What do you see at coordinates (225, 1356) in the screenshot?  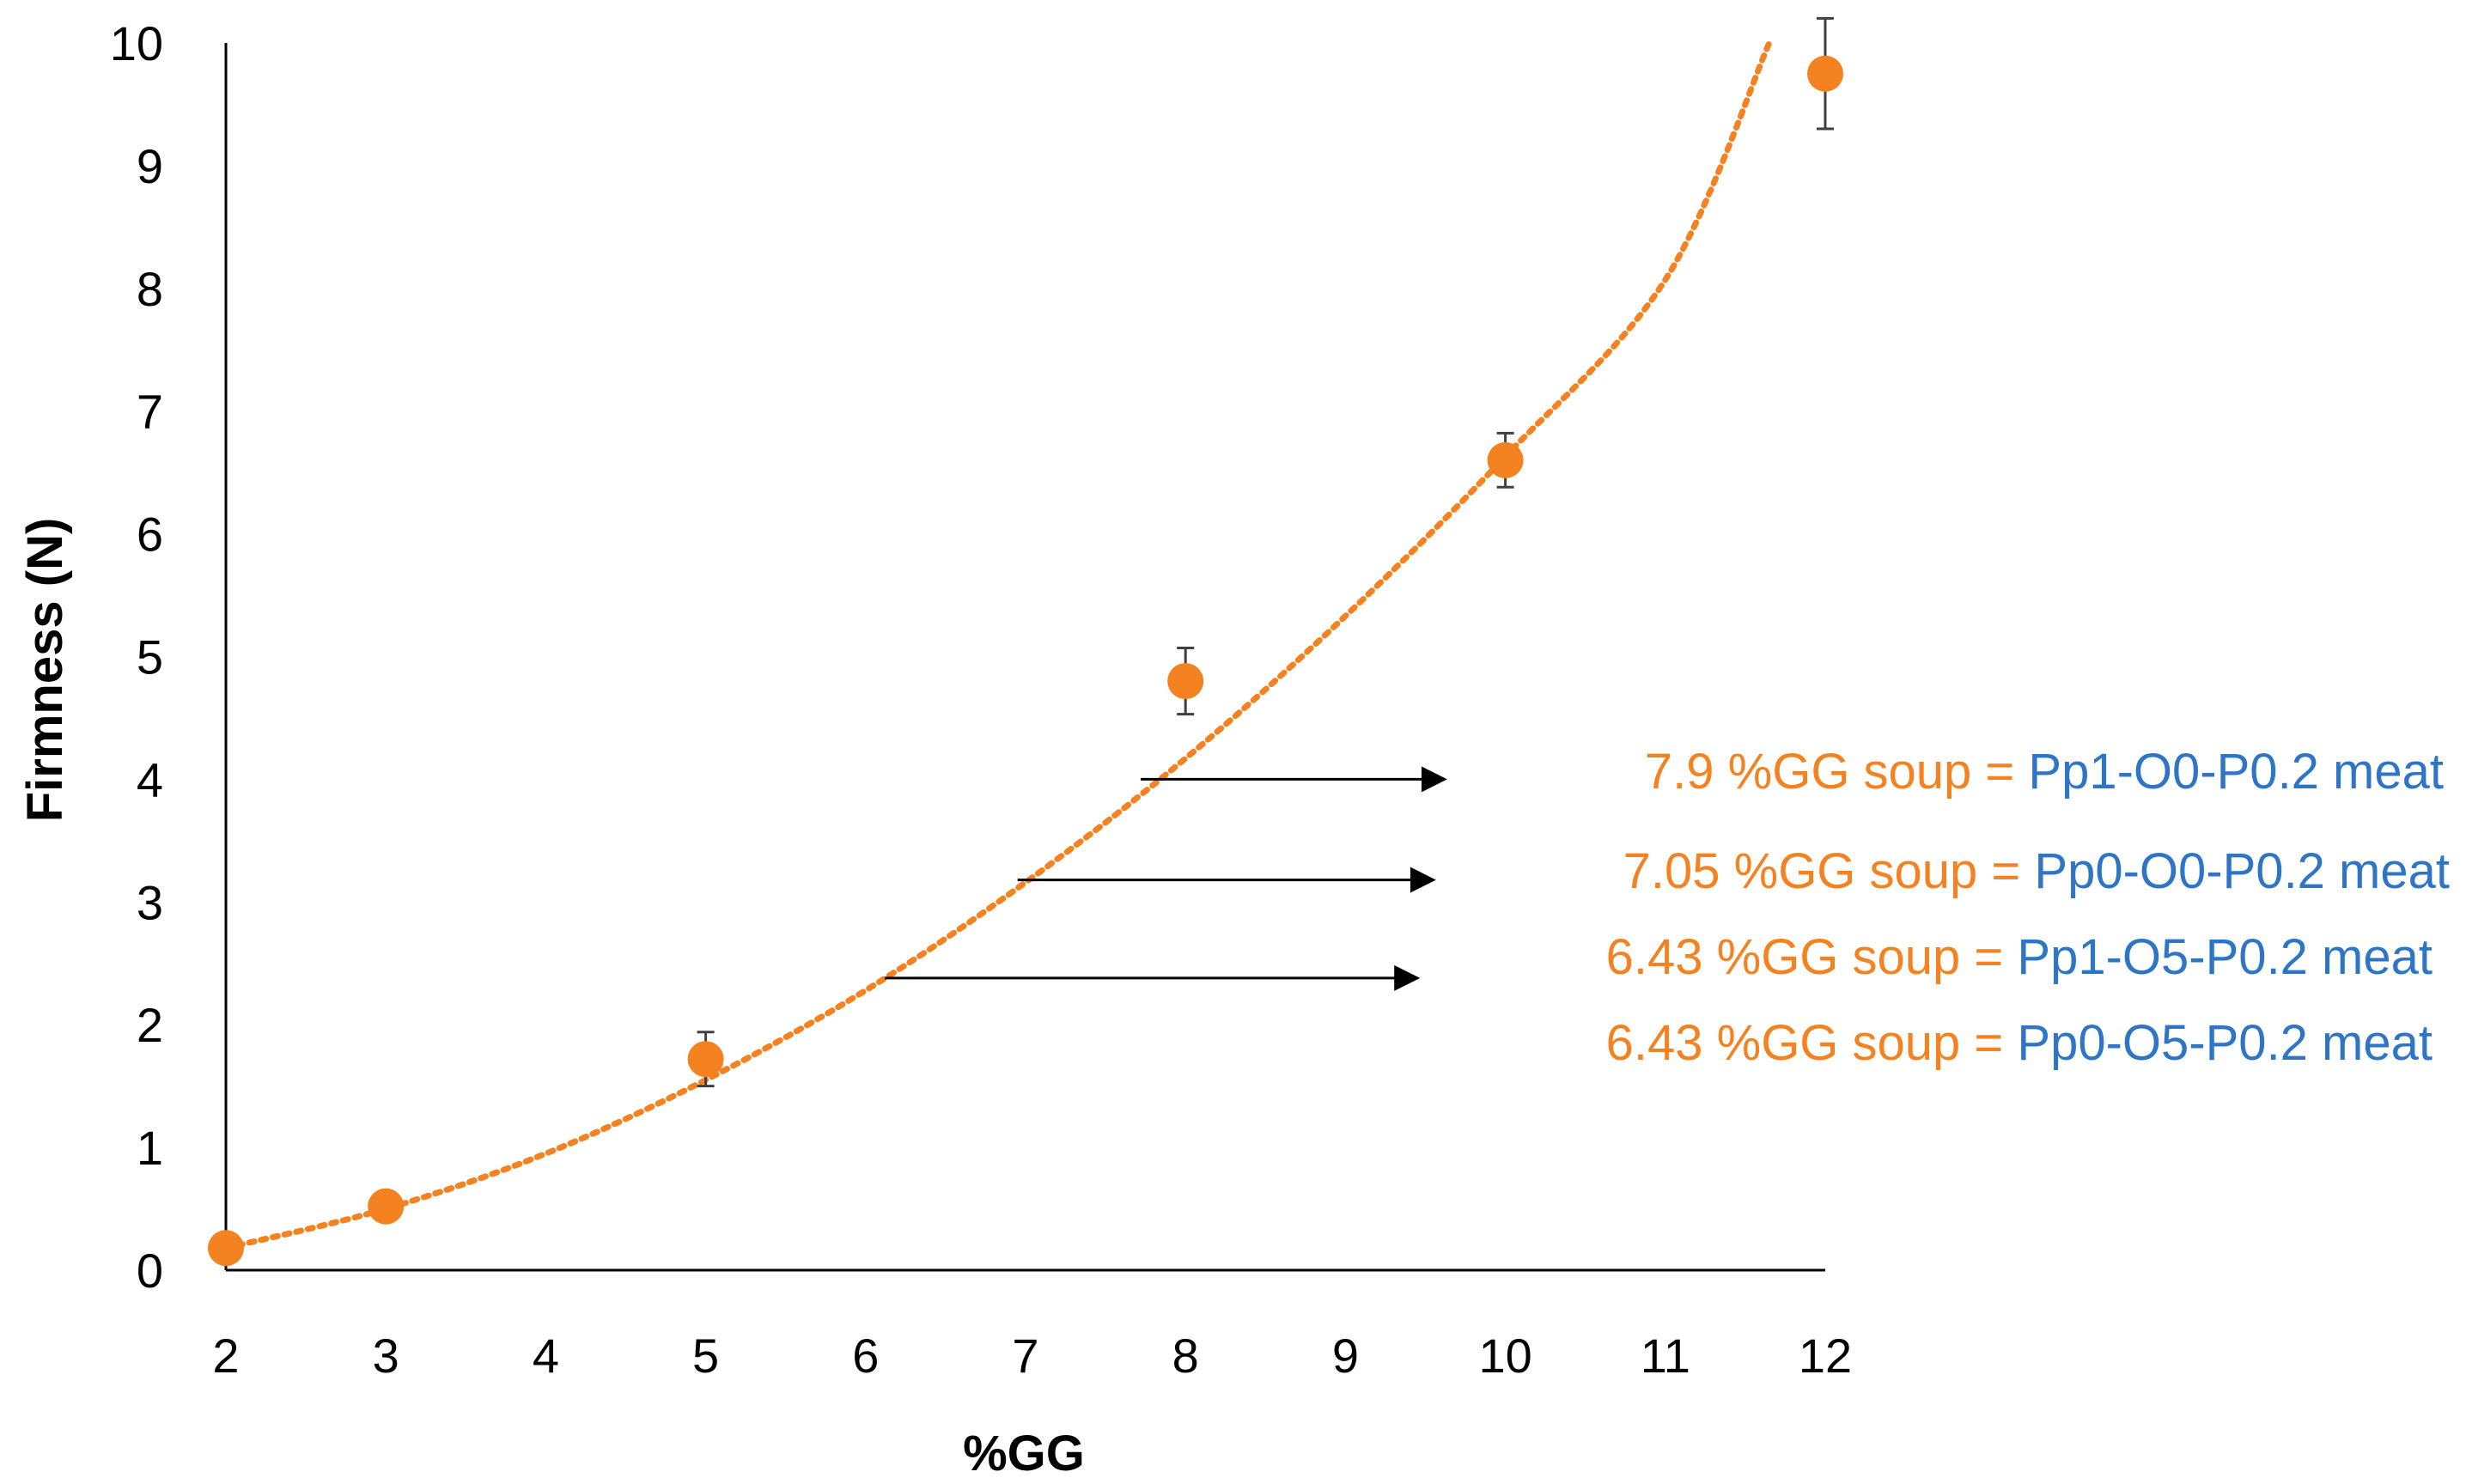 I see `x-tick-label: 2` at bounding box center [225, 1356].